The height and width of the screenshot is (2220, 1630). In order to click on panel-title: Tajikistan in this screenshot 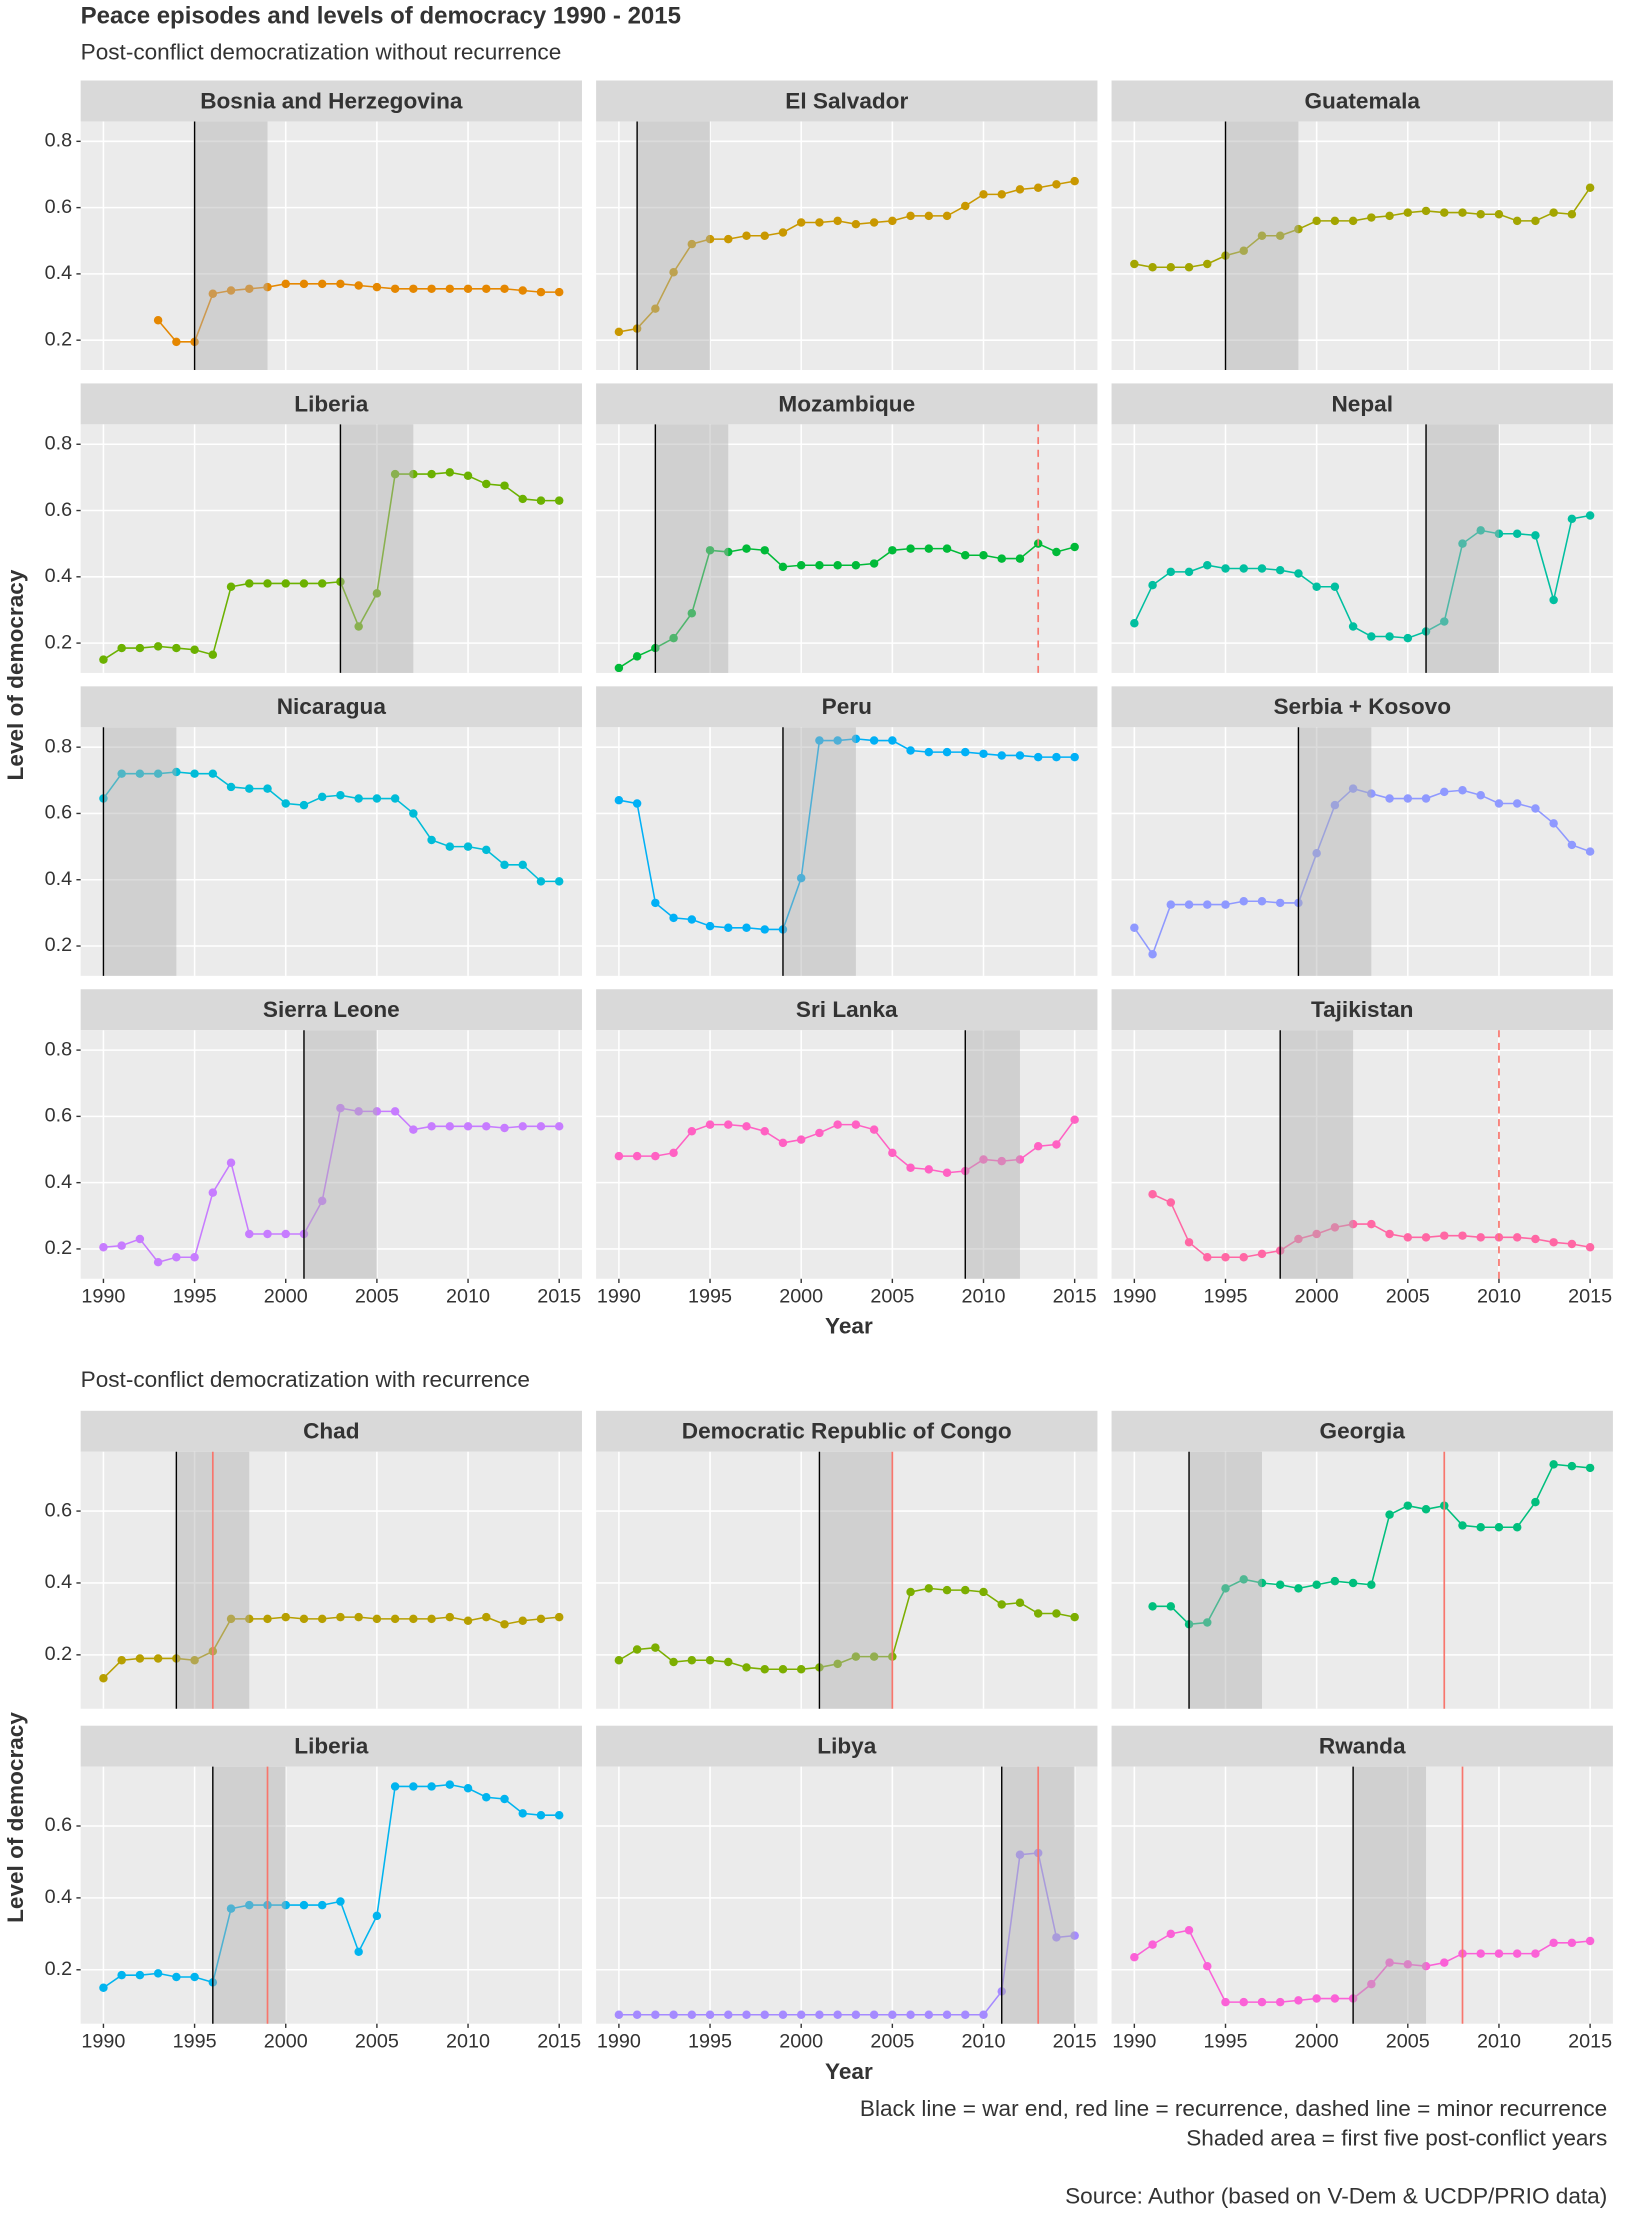, I will do `click(1362, 1009)`.